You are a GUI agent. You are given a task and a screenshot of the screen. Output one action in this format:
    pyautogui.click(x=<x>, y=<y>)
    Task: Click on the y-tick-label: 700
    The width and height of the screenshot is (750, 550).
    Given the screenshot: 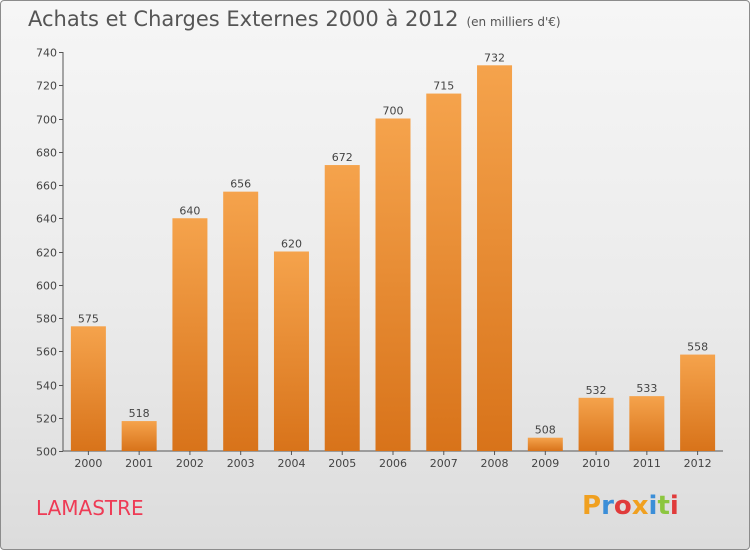 What is the action you would take?
    pyautogui.click(x=46, y=120)
    